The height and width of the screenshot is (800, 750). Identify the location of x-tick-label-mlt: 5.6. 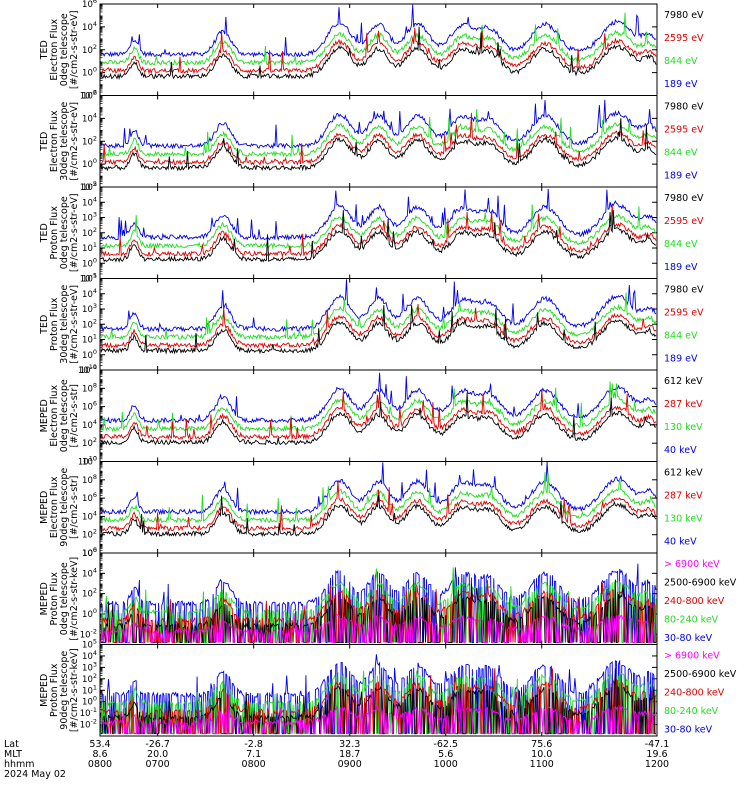
(445, 754).